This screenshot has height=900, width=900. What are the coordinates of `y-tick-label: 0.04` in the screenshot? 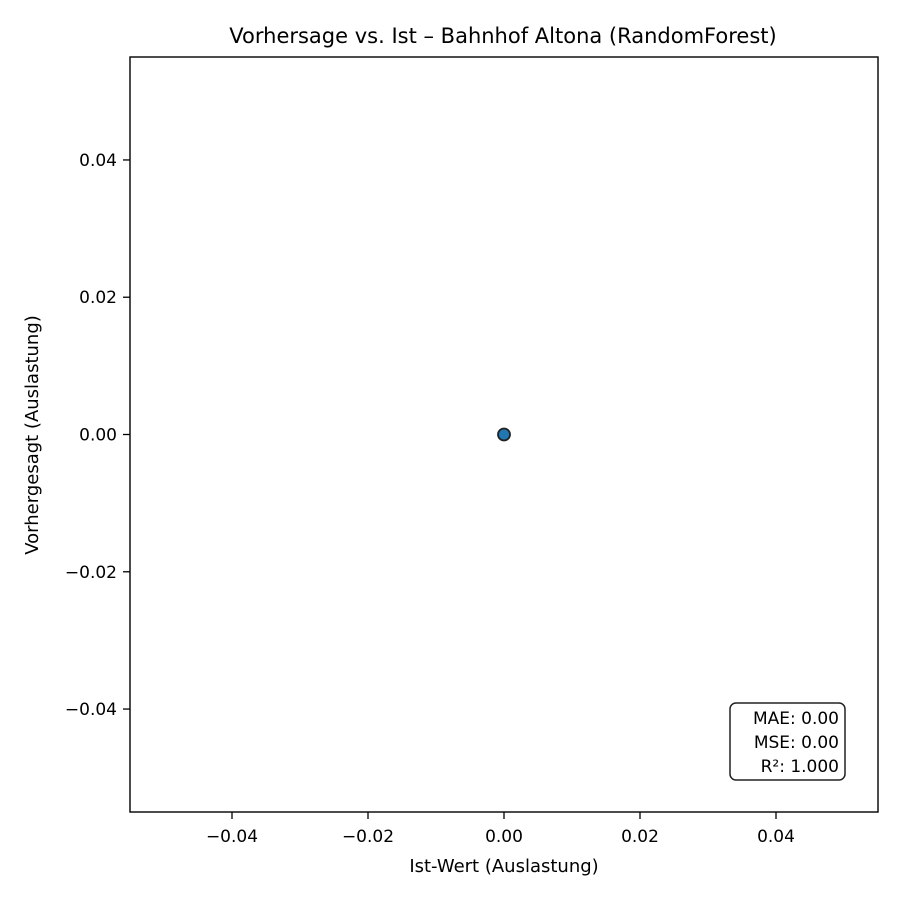 It's located at (98, 161).